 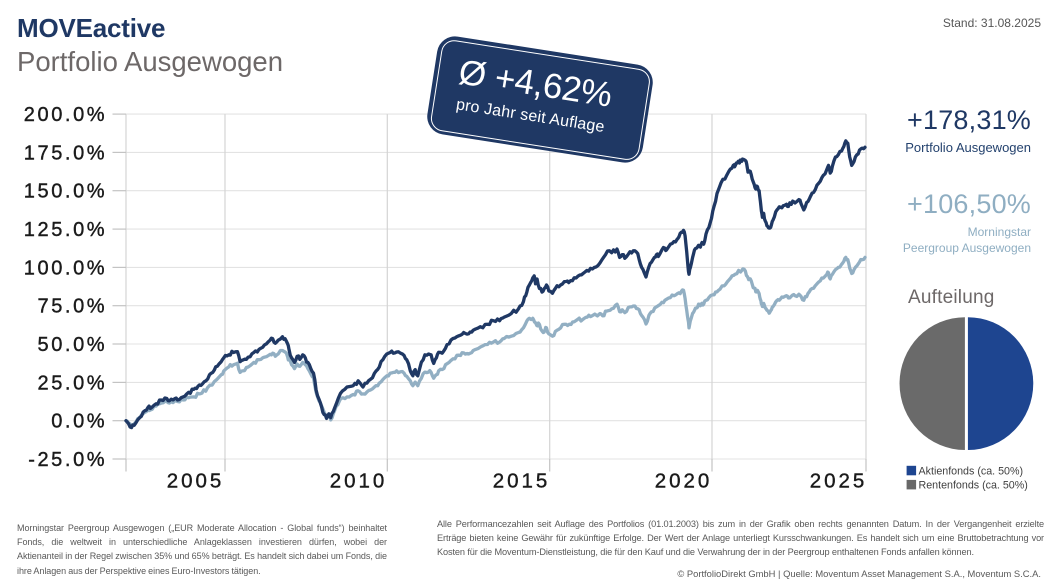 I want to click on svg-text: 2010, so click(x=359, y=481).